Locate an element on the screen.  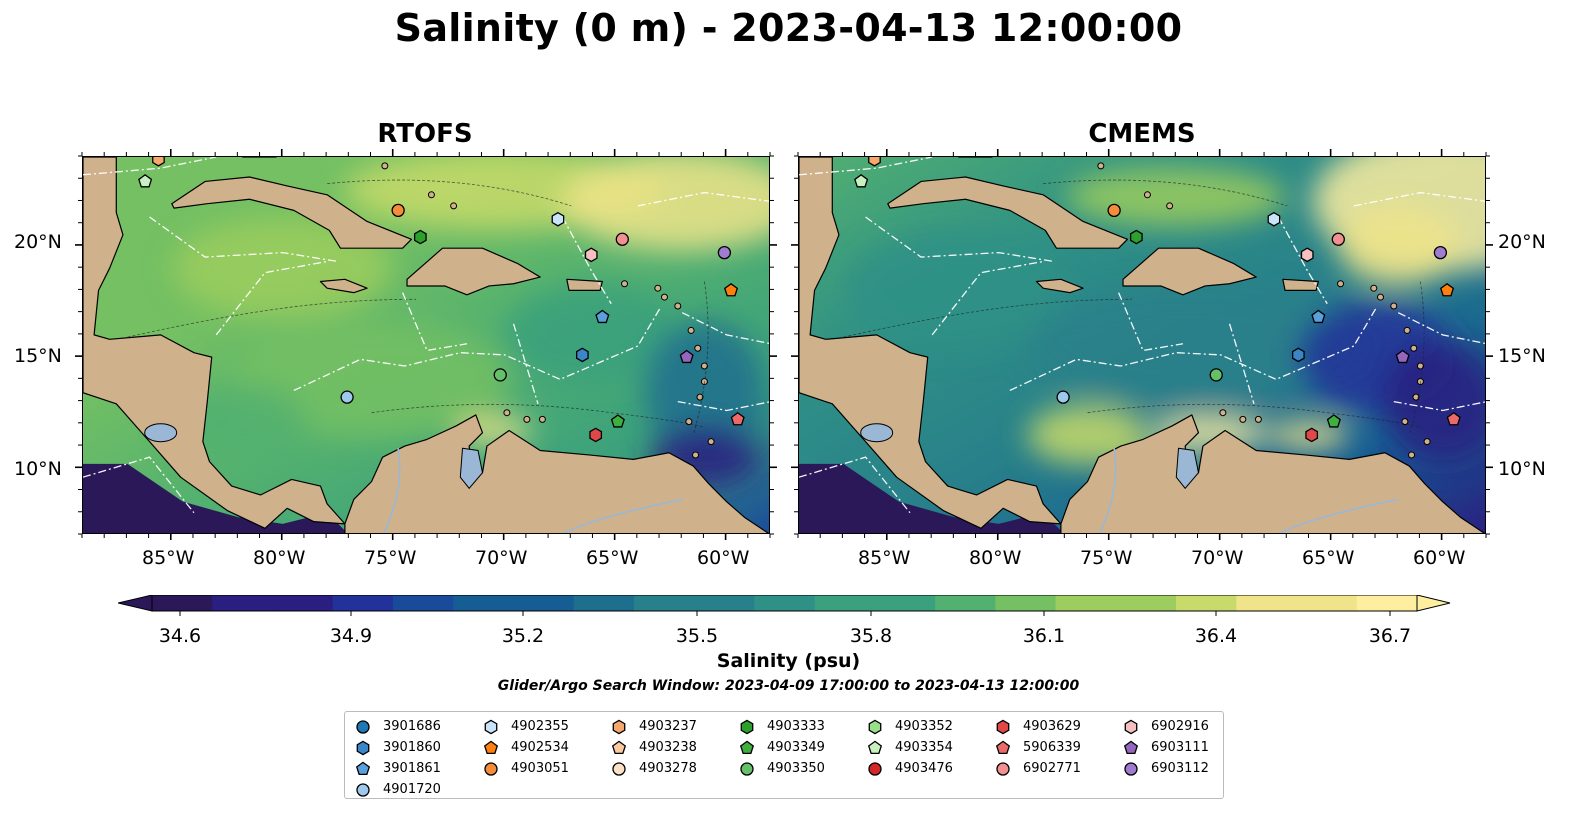
legend-item-6903112: 6903112 is located at coordinates (1166, 768).